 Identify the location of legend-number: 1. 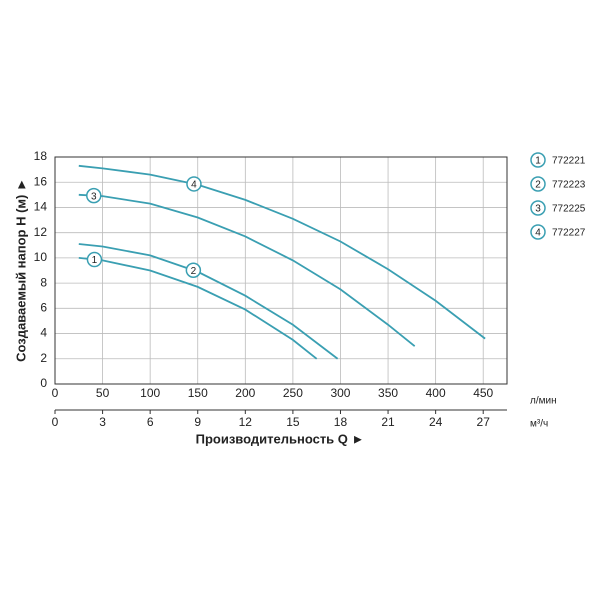
(538, 161).